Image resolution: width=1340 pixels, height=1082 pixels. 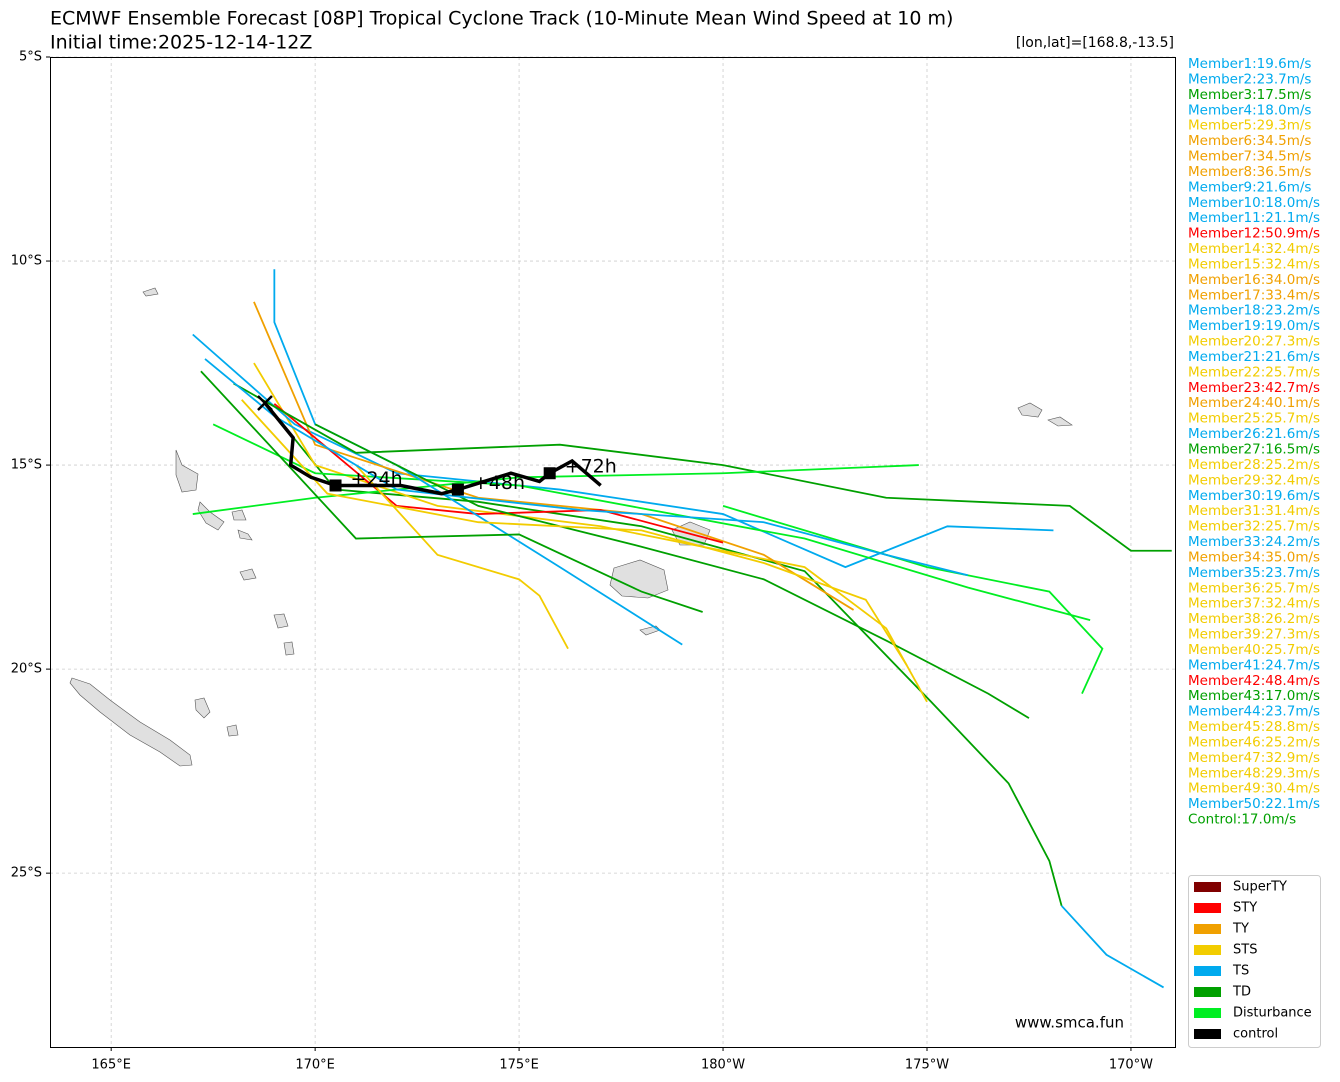 What do you see at coordinates (1254, 773) in the screenshot?
I see `member-label: Member48:29.3m/s` at bounding box center [1254, 773].